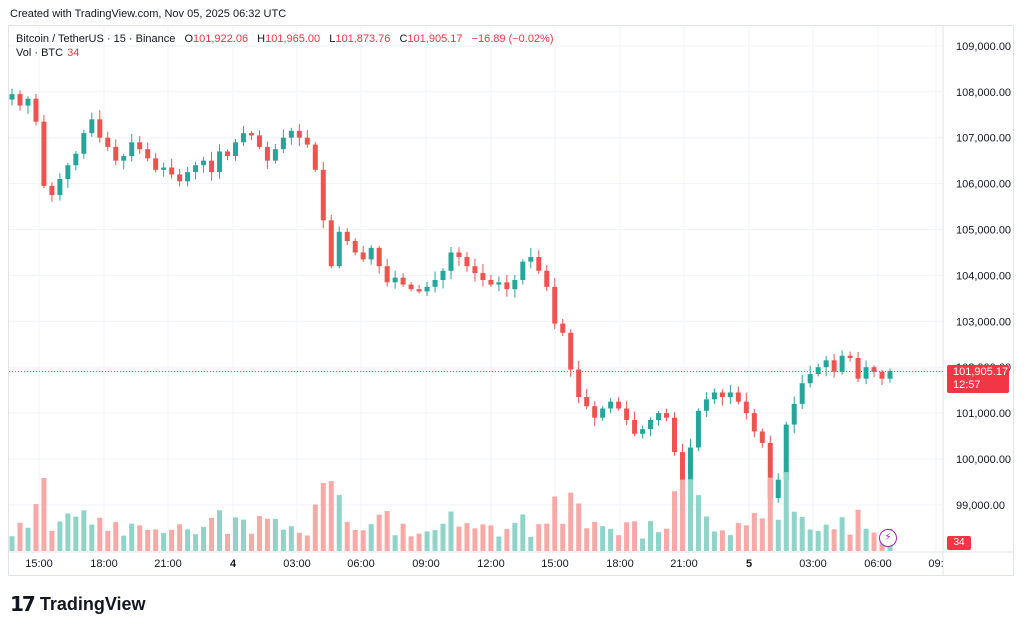 This screenshot has height=630, width=1024. Describe the element at coordinates (888, 538) in the screenshot. I see `lightning-icon: ⚡` at that location.